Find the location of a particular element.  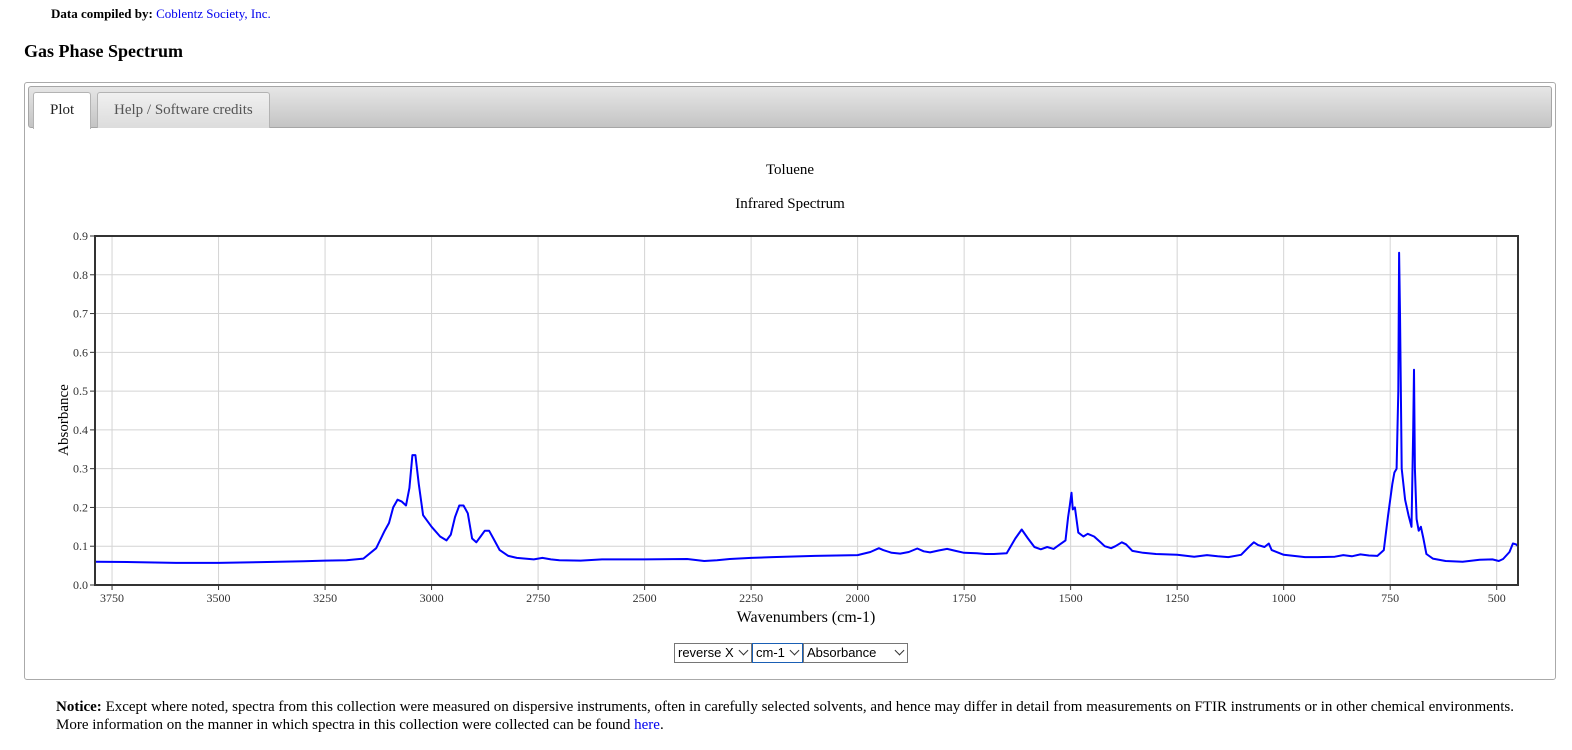

y-axis-ticks: 0.0 0.1 0.2 0.3 0.4 0.5 0.6 0.7 0.8 0.9 is located at coordinates (84, 410).